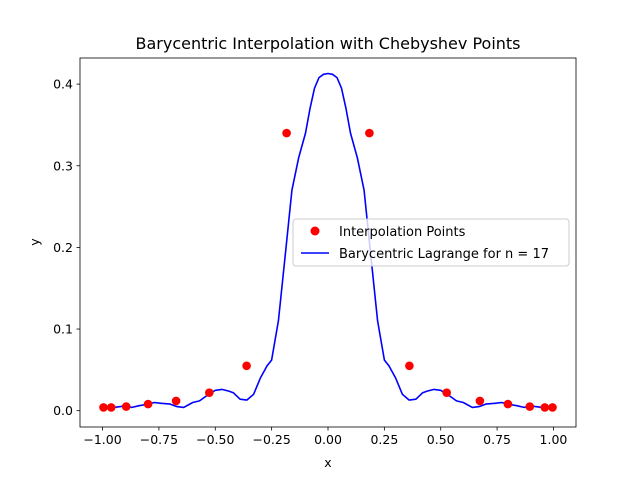 This screenshot has height=480, width=640. Describe the element at coordinates (327, 462) in the screenshot. I see `x-axis-label: x` at that location.